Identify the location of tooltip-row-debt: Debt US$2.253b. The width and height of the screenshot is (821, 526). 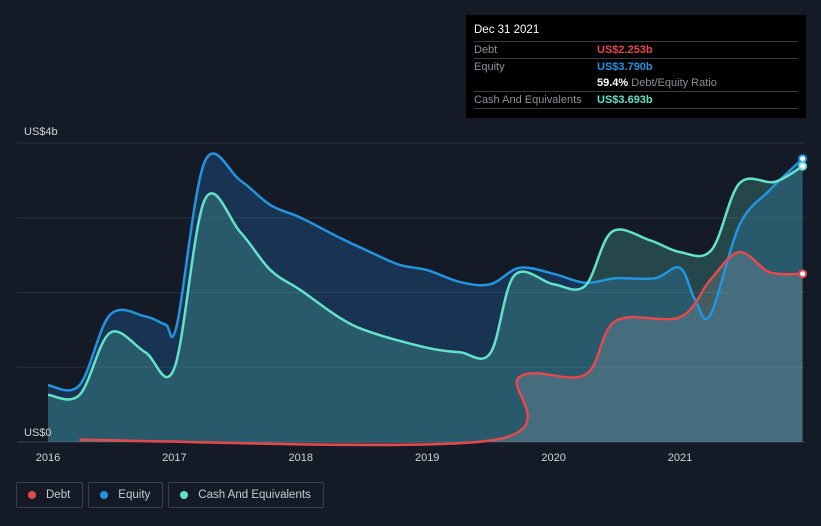
(636, 50).